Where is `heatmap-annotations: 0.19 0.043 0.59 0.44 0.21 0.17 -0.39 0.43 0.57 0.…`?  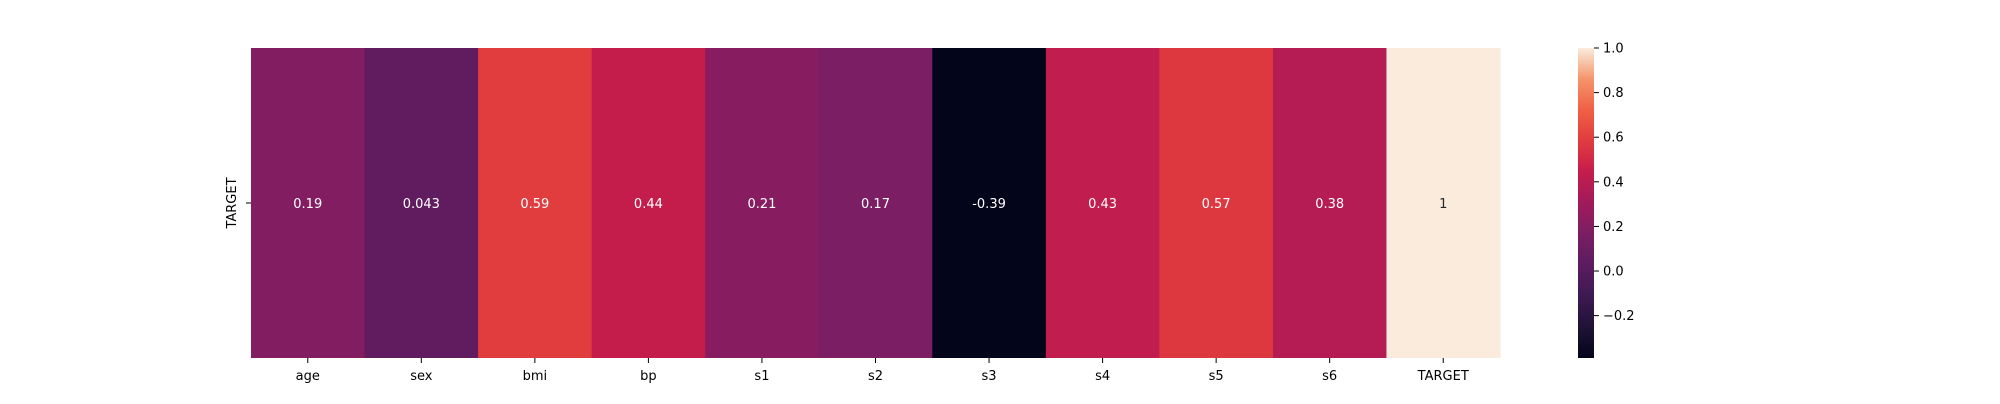
heatmap-annotations: 0.19 0.043 0.59 0.44 0.21 0.17 -0.39 0.43 0.57 0.… is located at coordinates (870, 204).